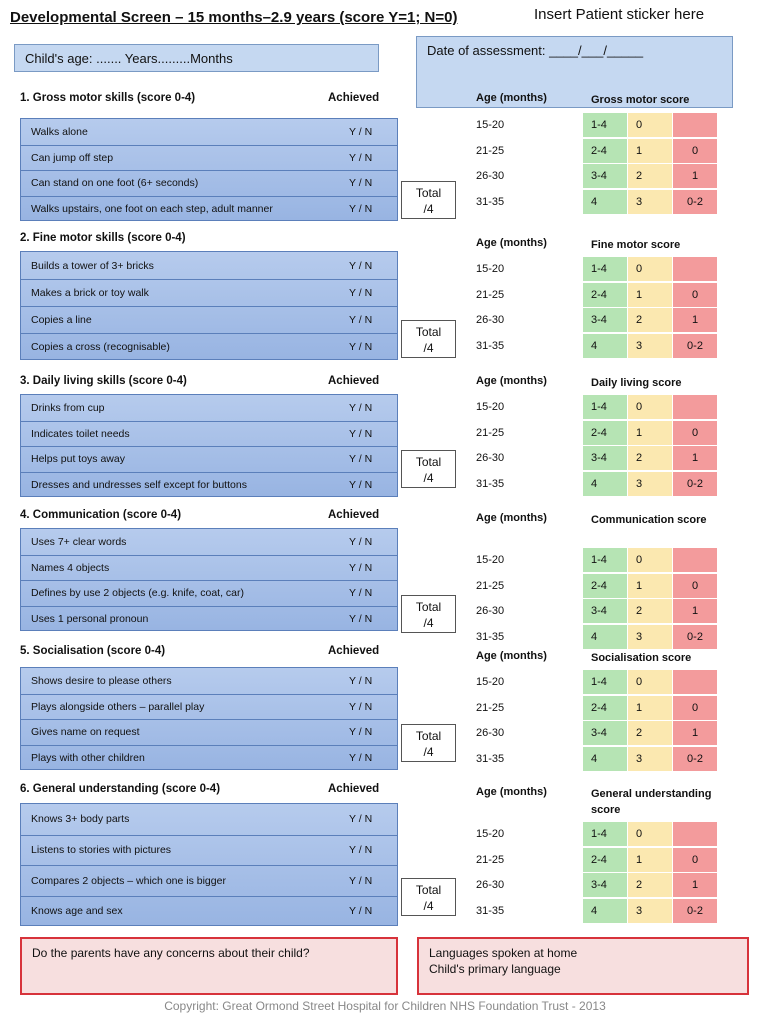  Describe the element at coordinates (209, 681) in the screenshot. I see `item-row: Shows desire to please others Y / N` at that location.